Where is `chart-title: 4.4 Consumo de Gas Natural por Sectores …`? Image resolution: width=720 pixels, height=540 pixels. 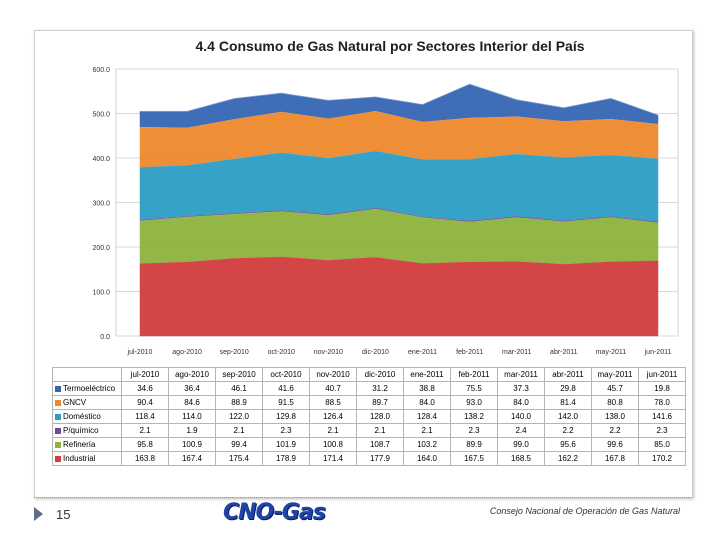 chart-title: 4.4 Consumo de Gas Natural por Sectores … is located at coordinates (390, 46).